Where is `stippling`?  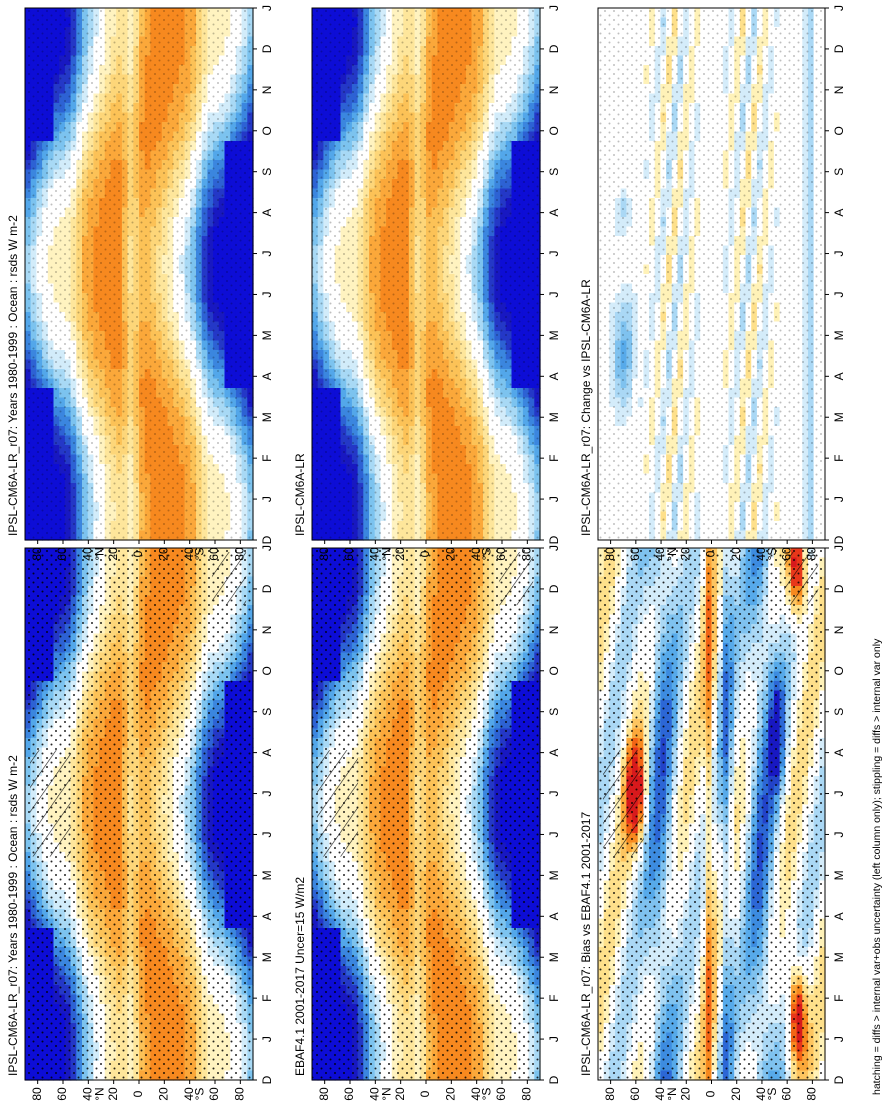
stippling is located at coordinates (139, 274).